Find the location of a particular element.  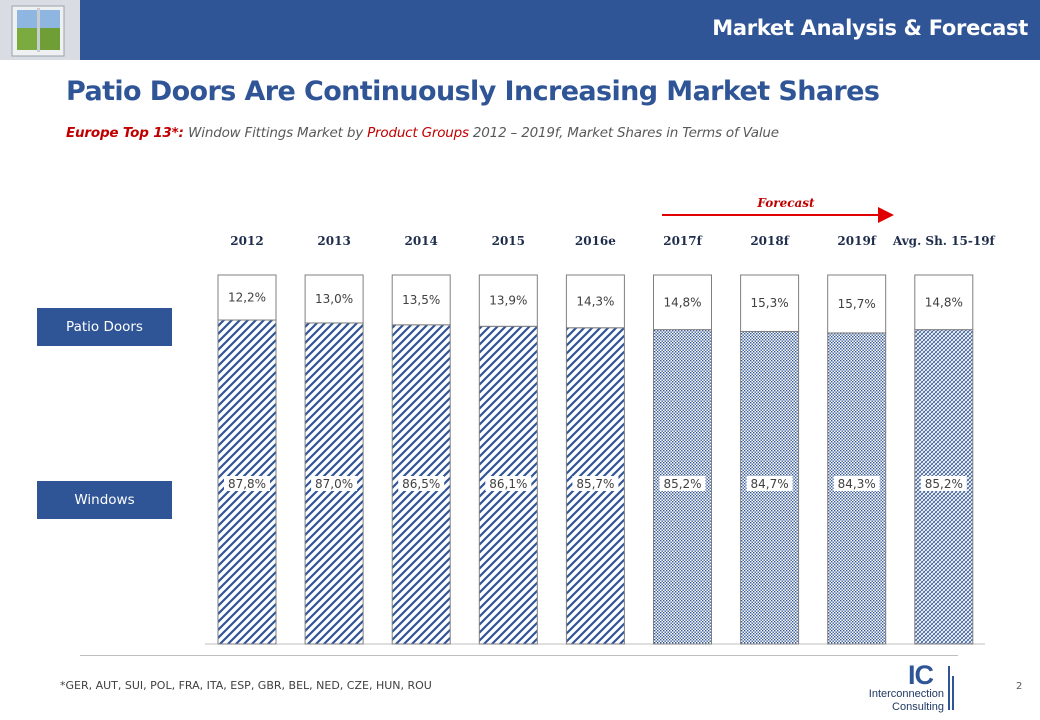

category-label: 2017f is located at coordinates (682, 241).